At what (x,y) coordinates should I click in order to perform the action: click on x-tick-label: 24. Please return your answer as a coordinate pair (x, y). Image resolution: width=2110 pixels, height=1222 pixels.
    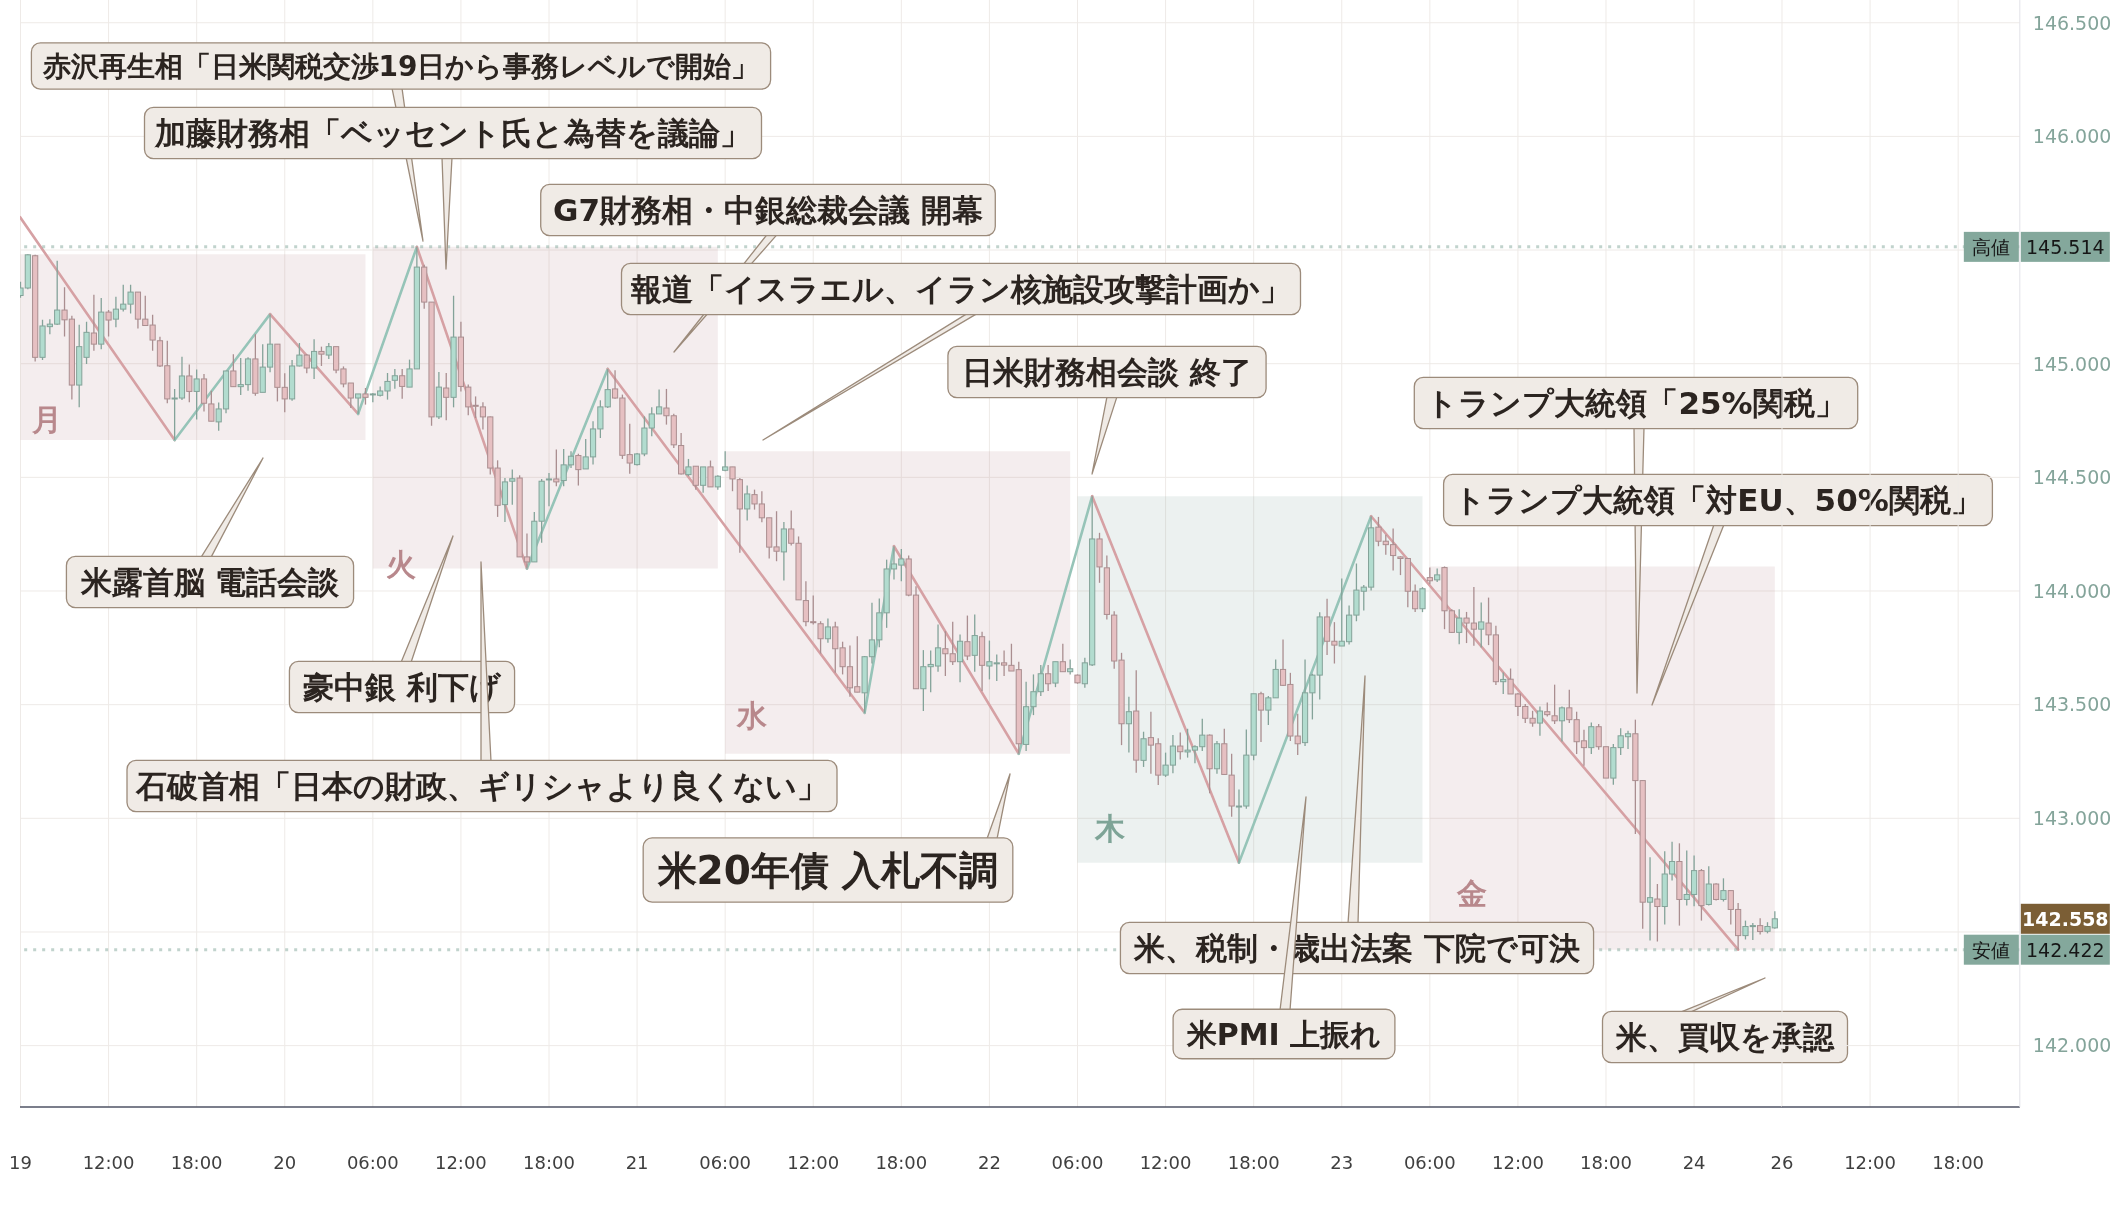
    Looking at the image, I should click on (1694, 1162).